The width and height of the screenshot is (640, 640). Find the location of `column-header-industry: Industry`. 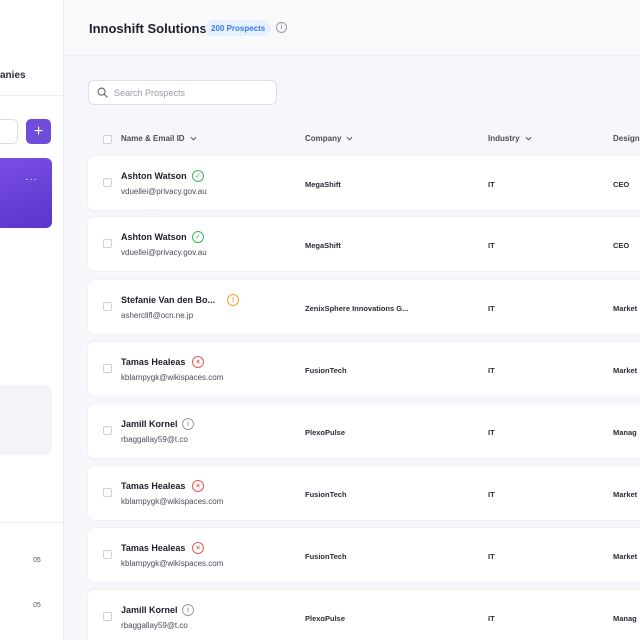

column-header-industry: Industry is located at coordinates (510, 138).